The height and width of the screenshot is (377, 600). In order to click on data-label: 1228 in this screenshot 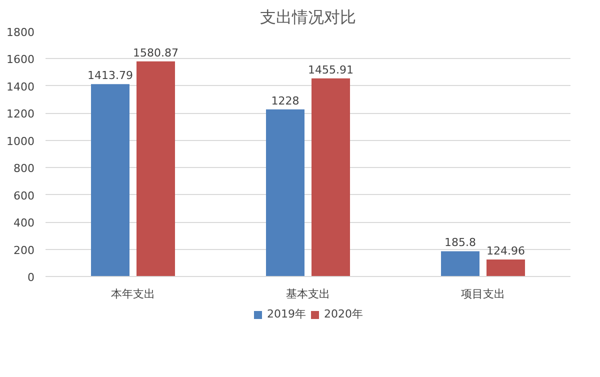, I will do `click(285, 101)`.